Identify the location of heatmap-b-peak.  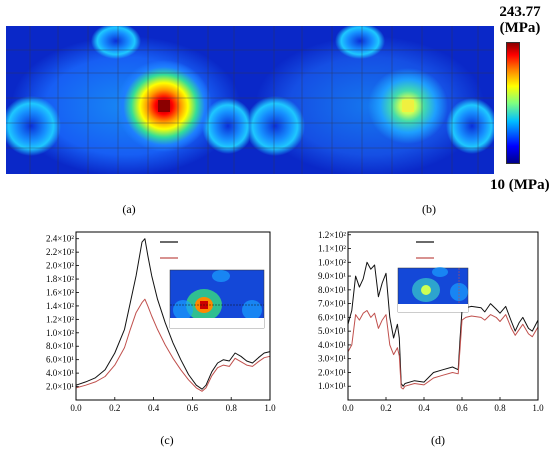
(408, 106).